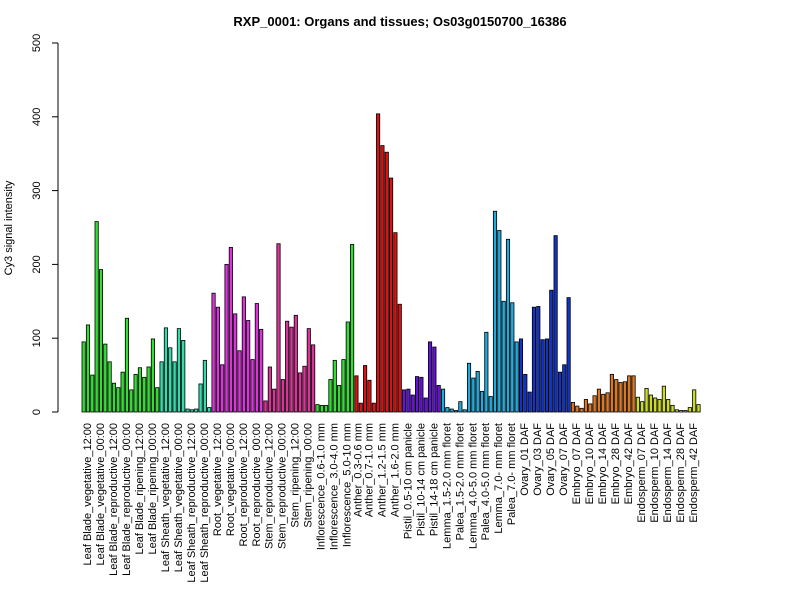 The height and width of the screenshot is (600, 800). Describe the element at coordinates (322, 486) in the screenshot. I see `x-tick-label: Inflorescence_0.6-1.0 mm` at that location.